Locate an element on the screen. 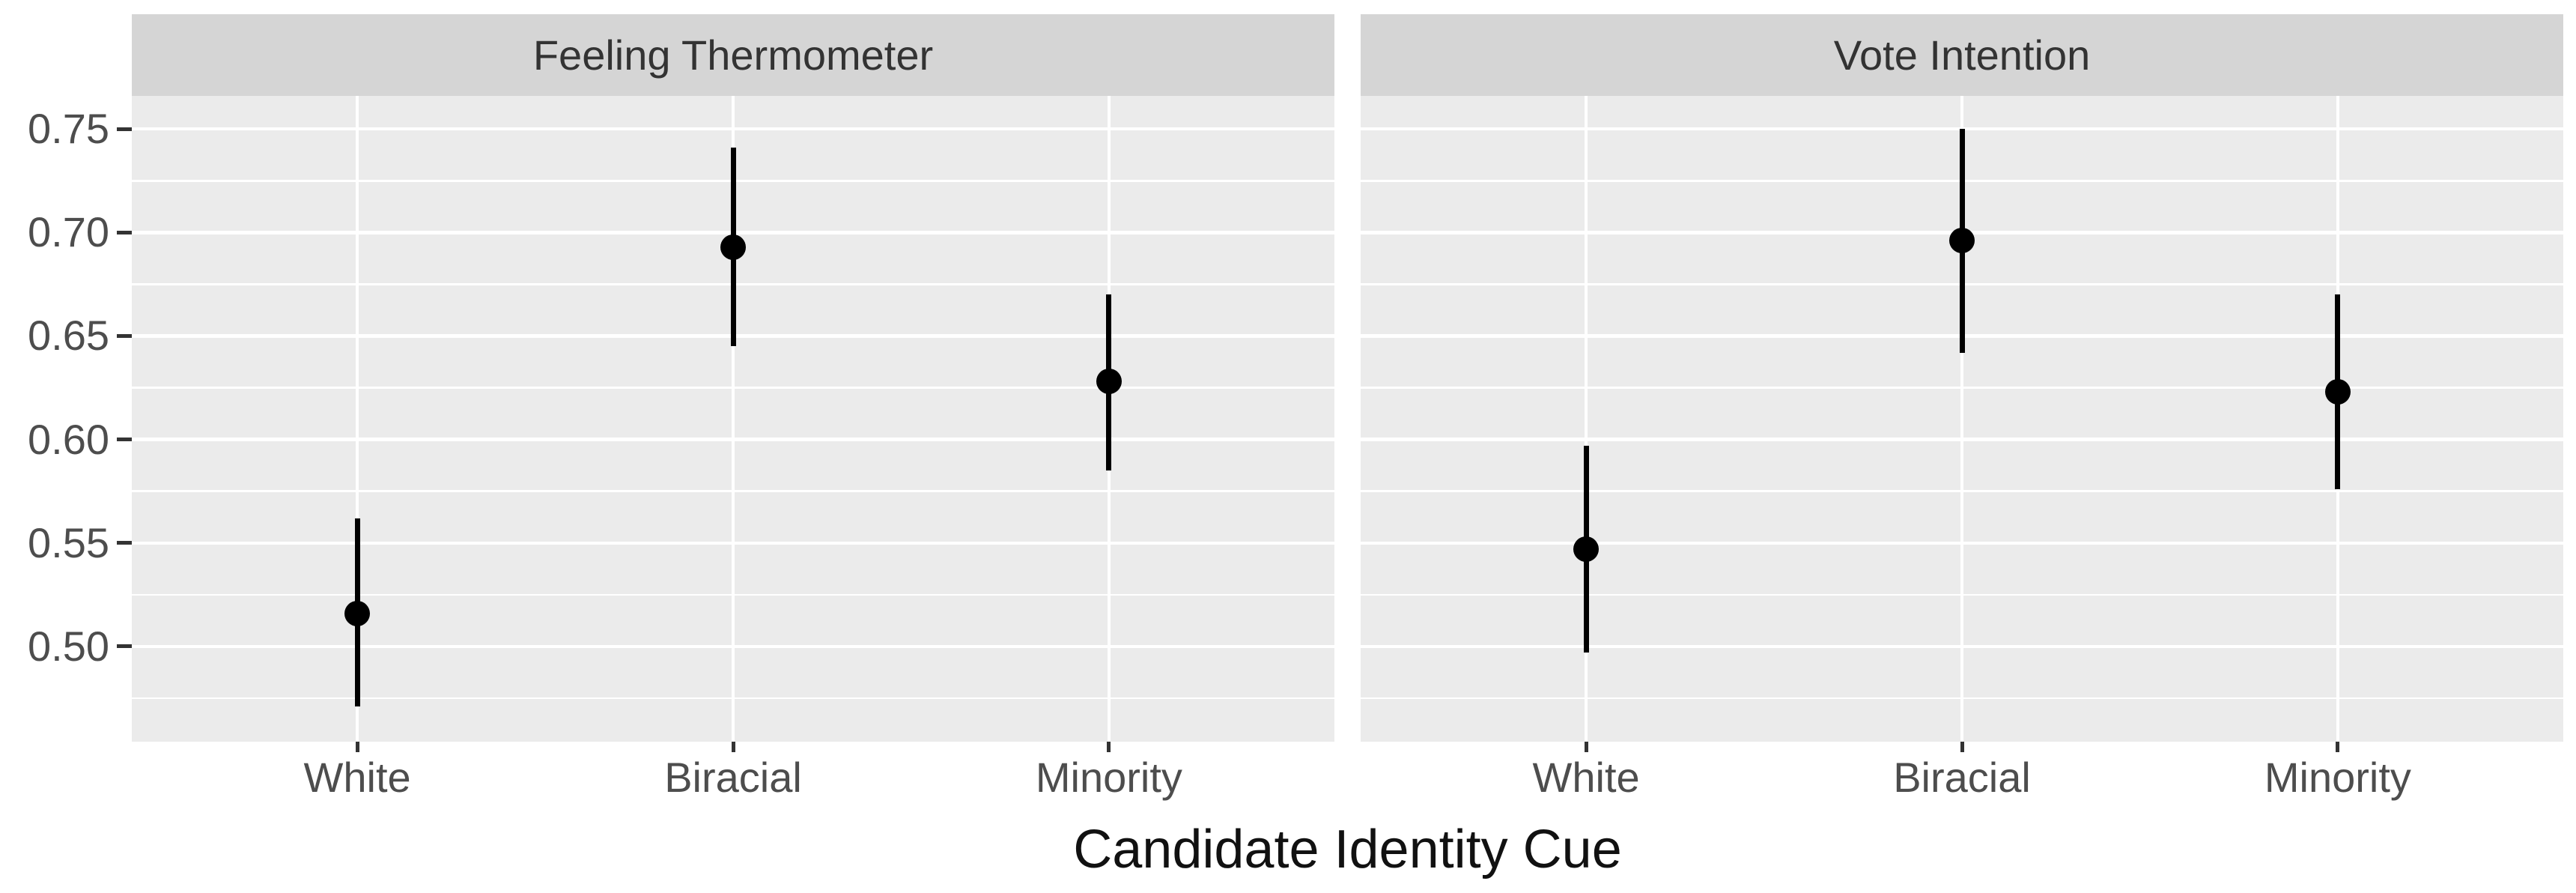  y-tick-label: 0.55 is located at coordinates (68, 542).